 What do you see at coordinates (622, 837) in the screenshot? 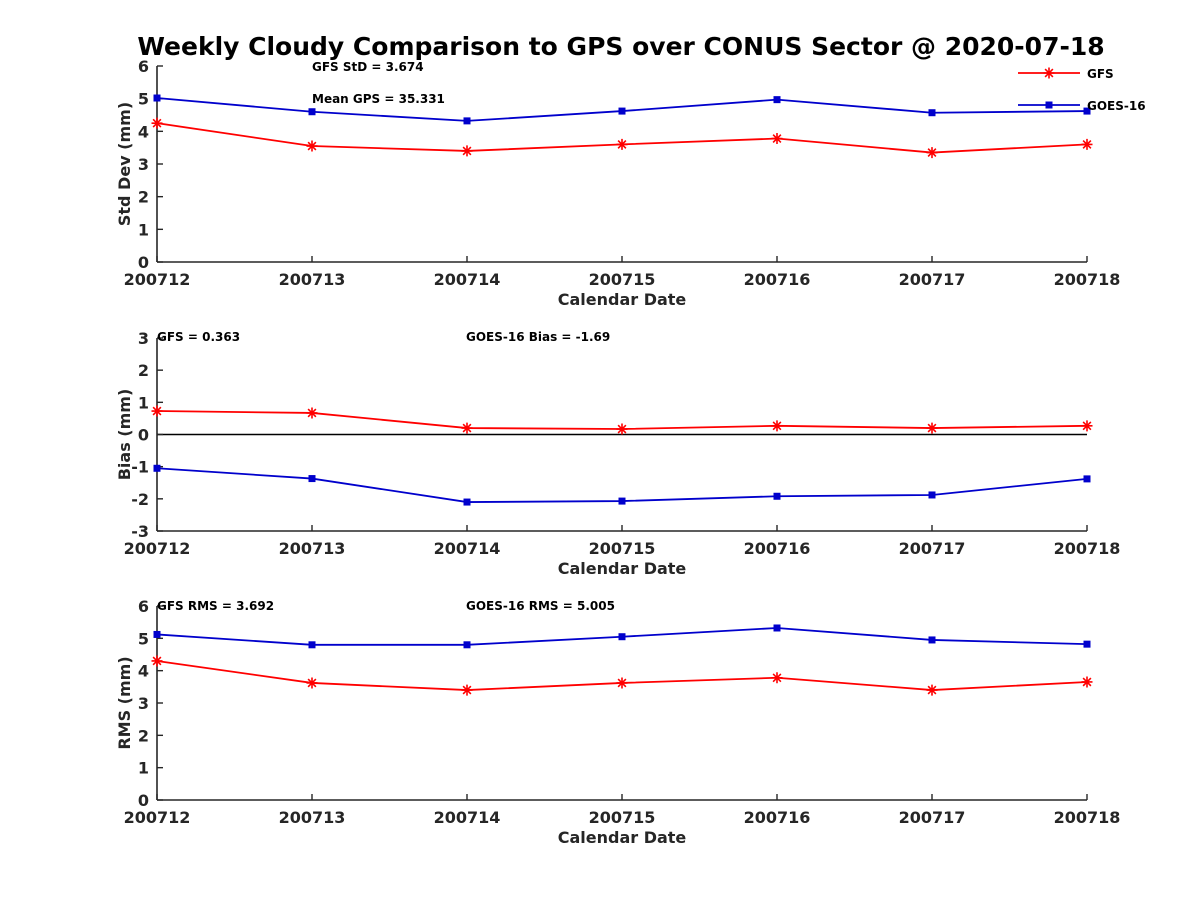
I see `panel3-xlabel: Calendar Date` at bounding box center [622, 837].